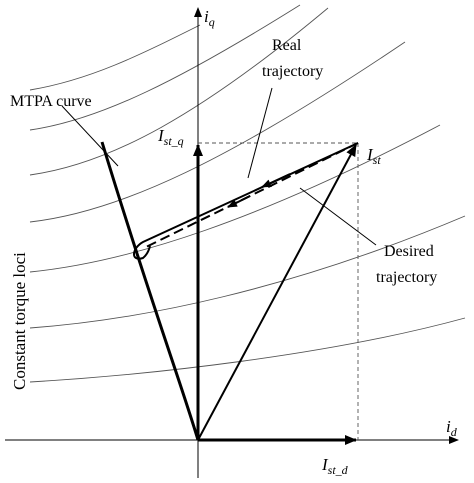 The height and width of the screenshot is (483, 474). Describe the element at coordinates (209, 18) in the screenshot. I see `iq-axis-label: iq` at that location.